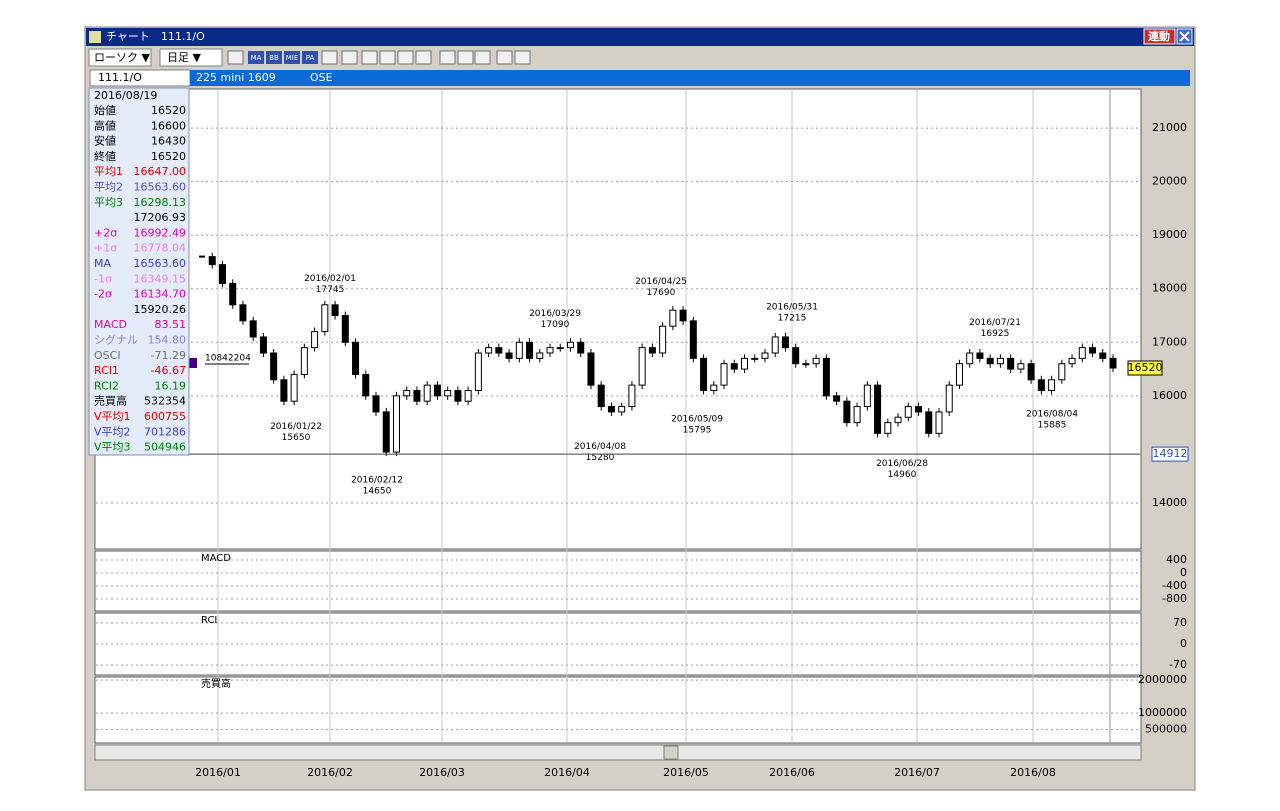  I want to click on date-label: 2016/04, so click(567, 772).